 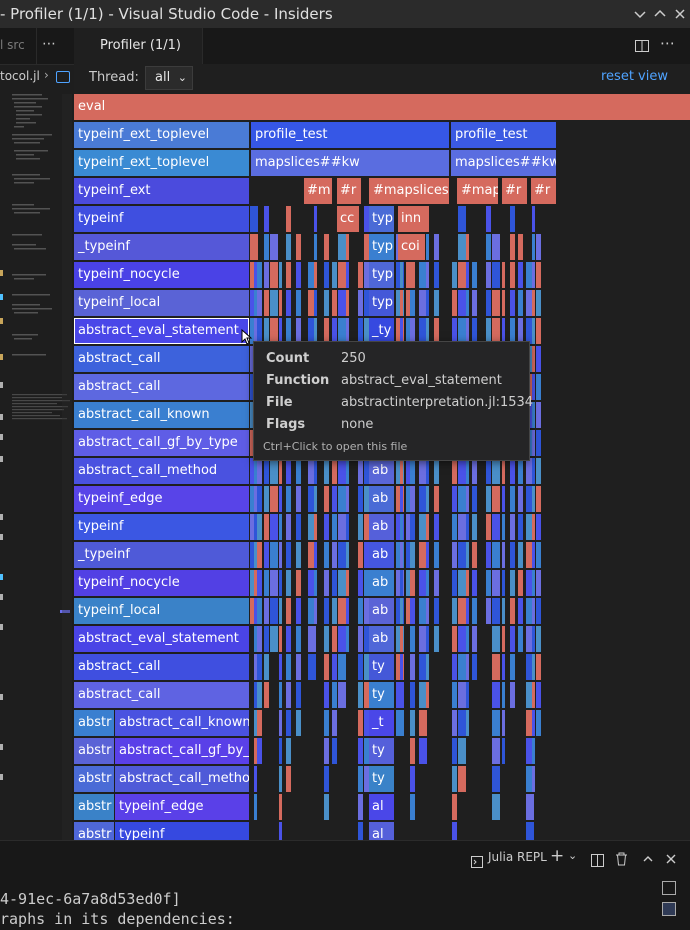 I want to click on minimap, so click(x=37, y=467).